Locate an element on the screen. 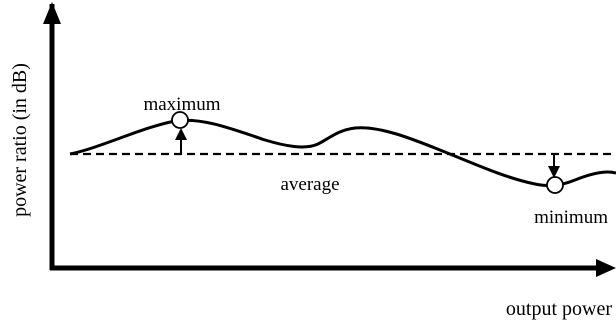 The width and height of the screenshot is (616, 328). y-axis-label: power ratio (in dB) is located at coordinates (20, 140).